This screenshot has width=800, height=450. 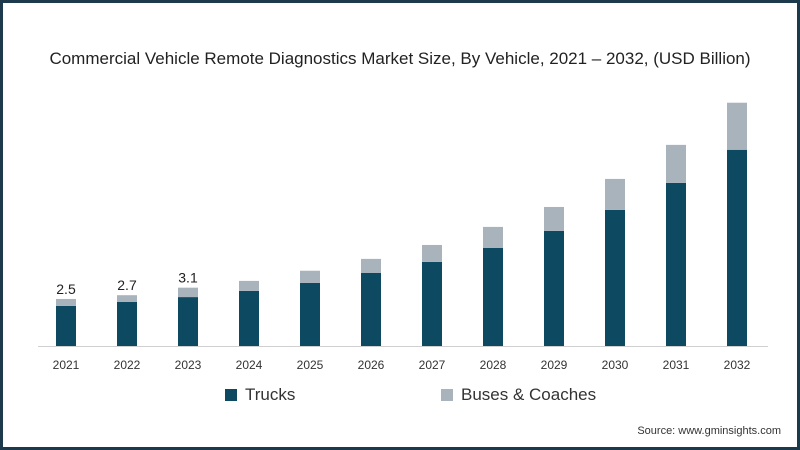 What do you see at coordinates (127, 298) in the screenshot?
I see `bar-buses-2022` at bounding box center [127, 298].